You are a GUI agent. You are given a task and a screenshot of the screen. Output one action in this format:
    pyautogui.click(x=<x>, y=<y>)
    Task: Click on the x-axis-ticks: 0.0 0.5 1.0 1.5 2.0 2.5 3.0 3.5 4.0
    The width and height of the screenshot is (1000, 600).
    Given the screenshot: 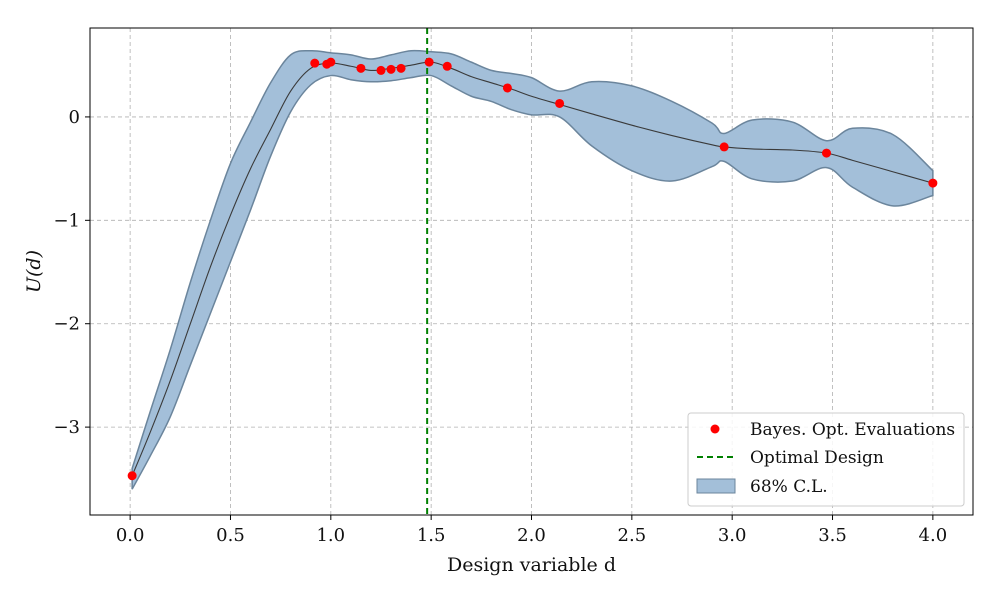 What is the action you would take?
    pyautogui.click(x=531, y=530)
    